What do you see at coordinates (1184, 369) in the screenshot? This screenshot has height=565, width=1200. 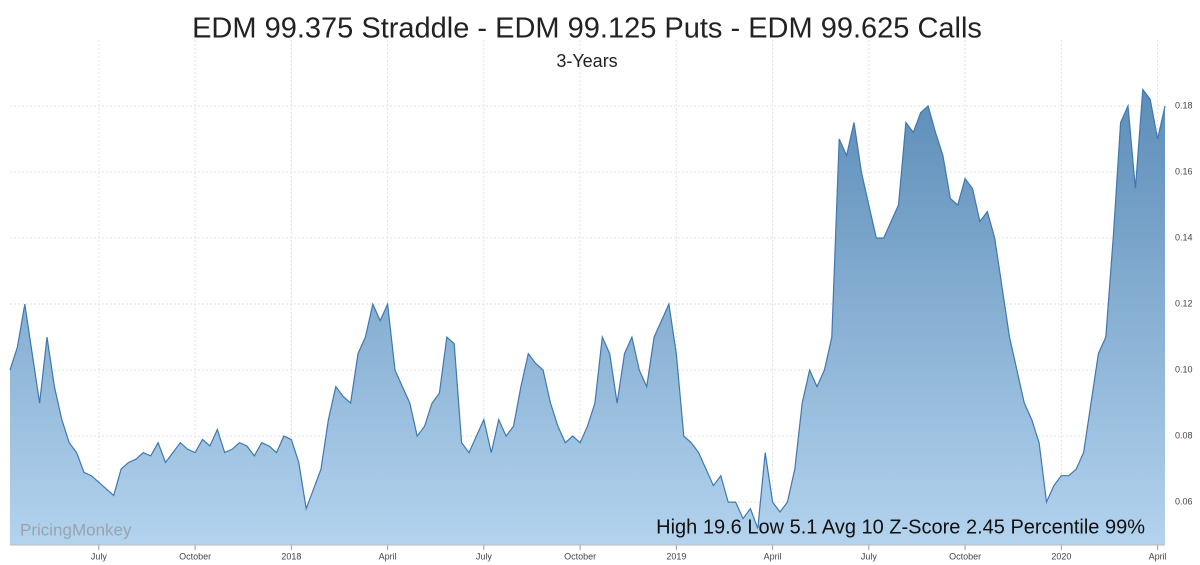 I see `y-tick-label: 0.10` at bounding box center [1184, 369].